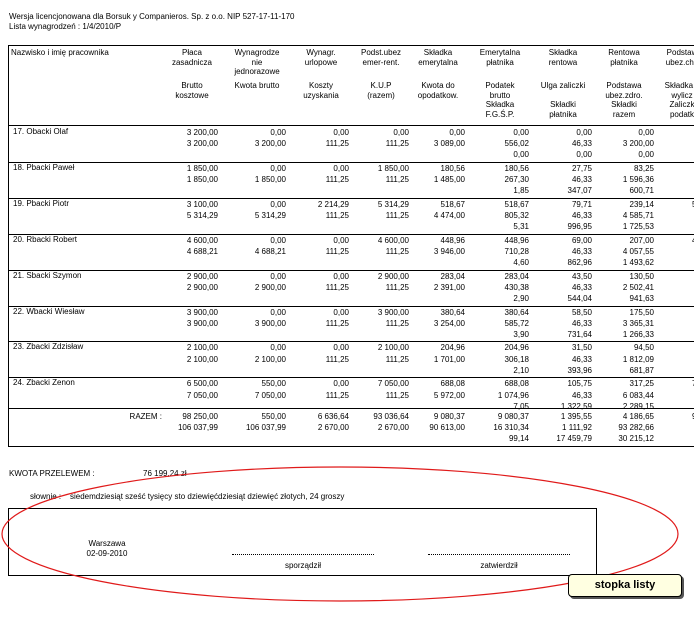 The width and height of the screenshot is (694, 632). Describe the element at coordinates (499, 565) in the screenshot. I see `approved-label: zatwierdził` at that location.